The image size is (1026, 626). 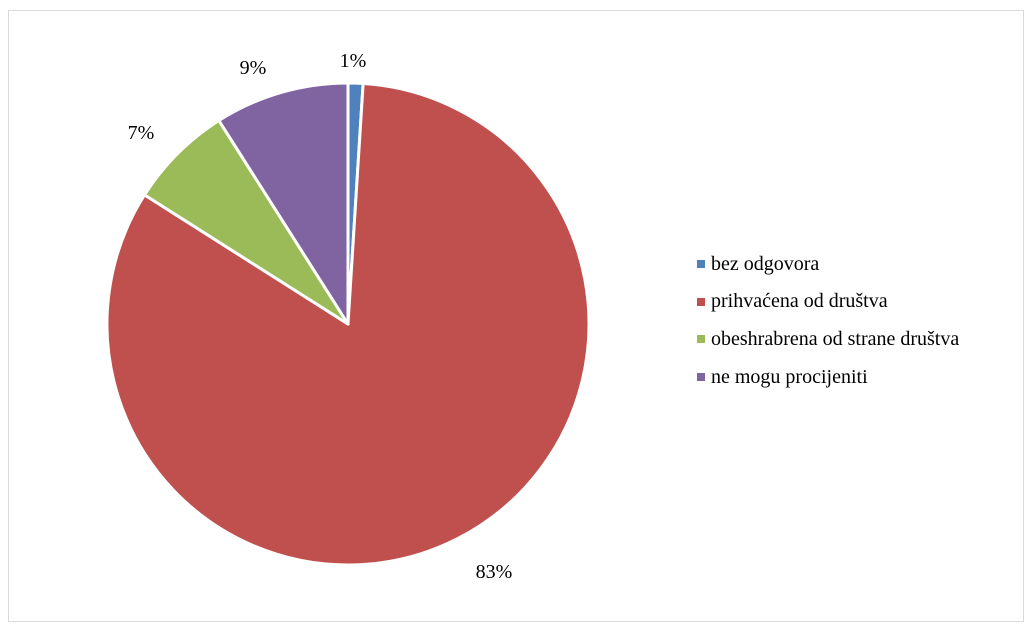 I want to click on legend-item-prihvacena-od-drustva: prihvaćena od društva, so click(x=828, y=302).